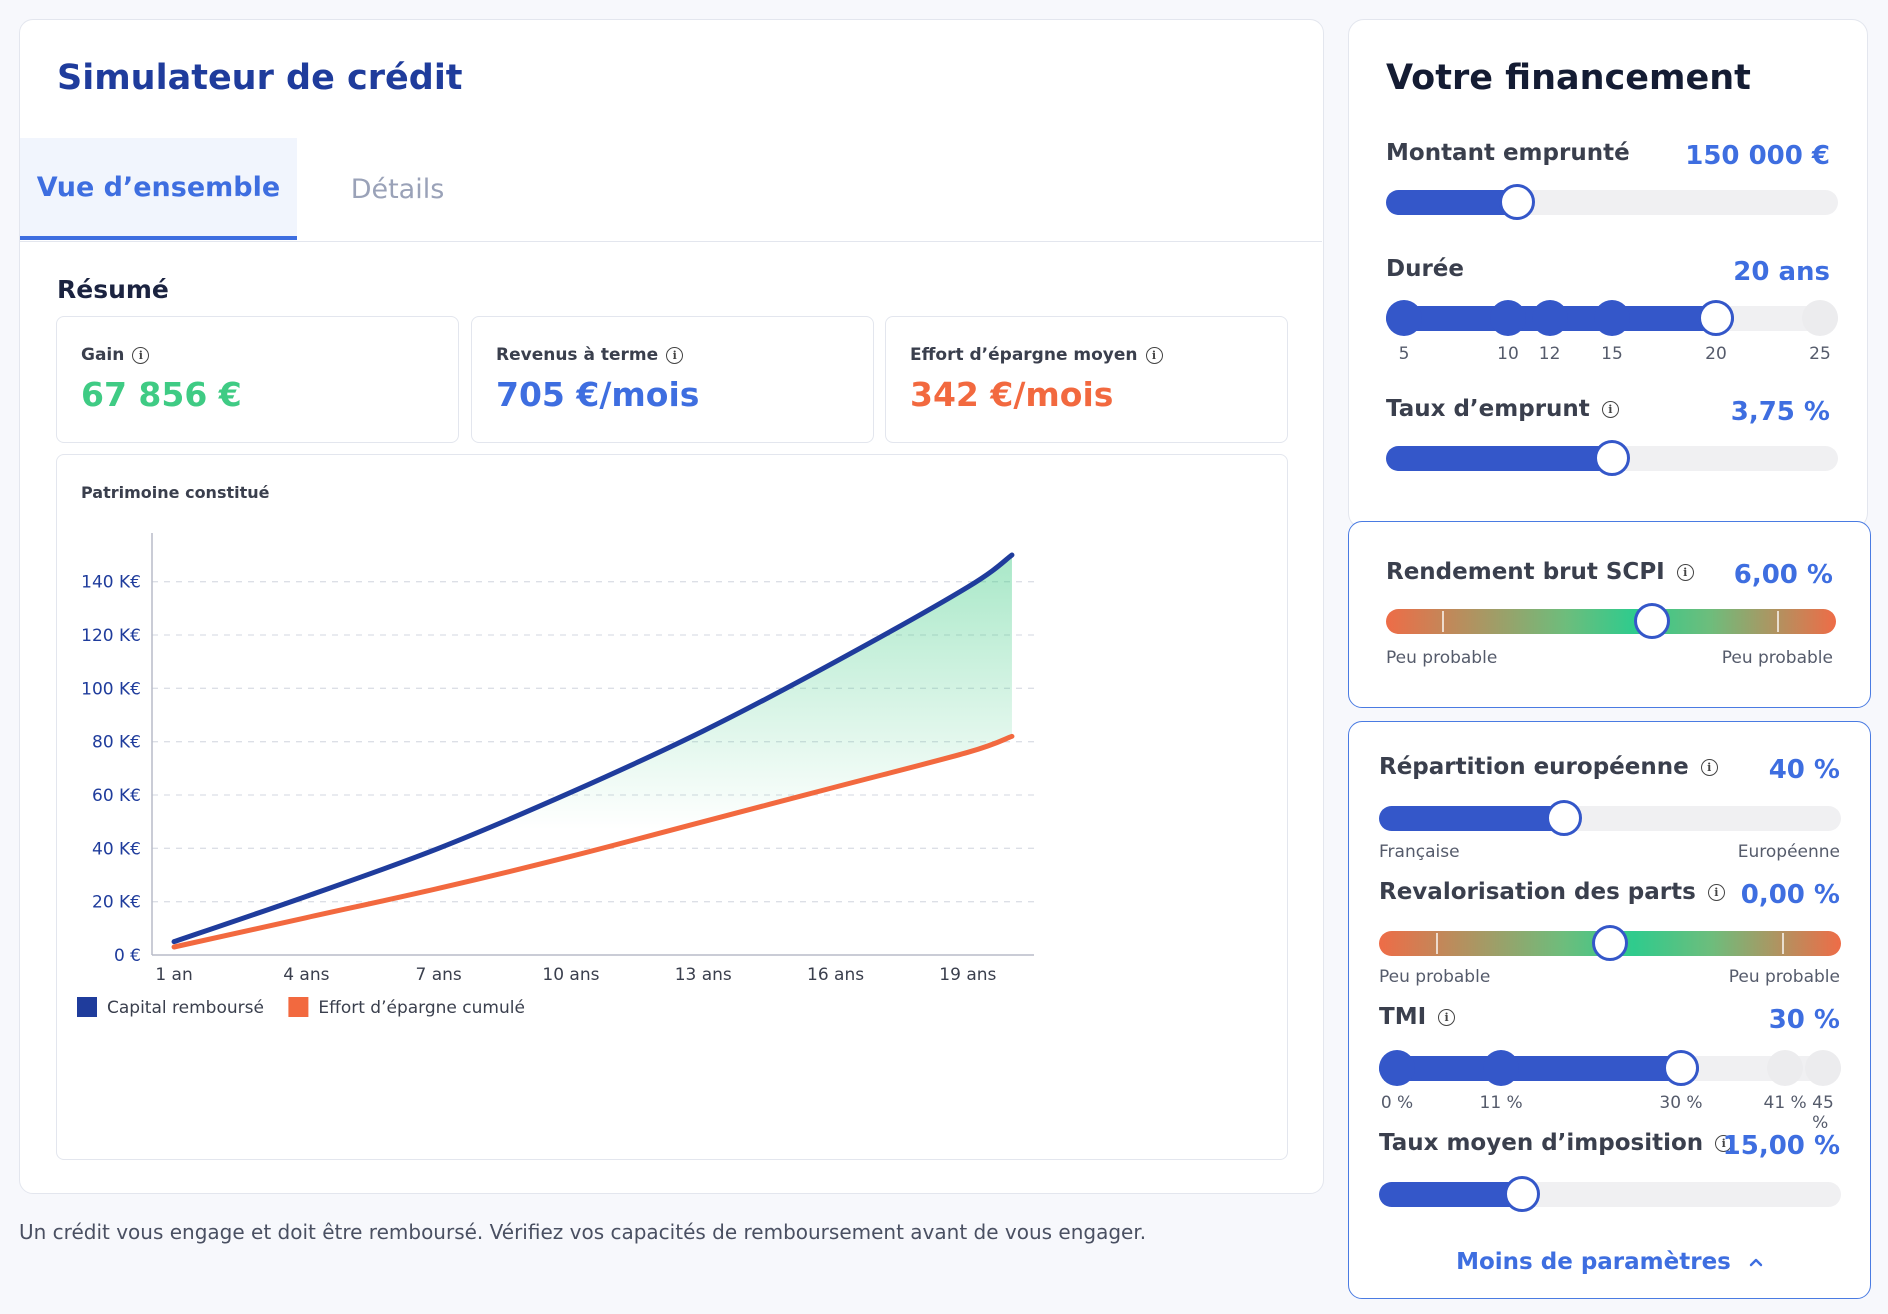 This screenshot has height=1314, width=1888. What do you see at coordinates (1716, 318) in the screenshot?
I see `duration-stepper-thumb` at bounding box center [1716, 318].